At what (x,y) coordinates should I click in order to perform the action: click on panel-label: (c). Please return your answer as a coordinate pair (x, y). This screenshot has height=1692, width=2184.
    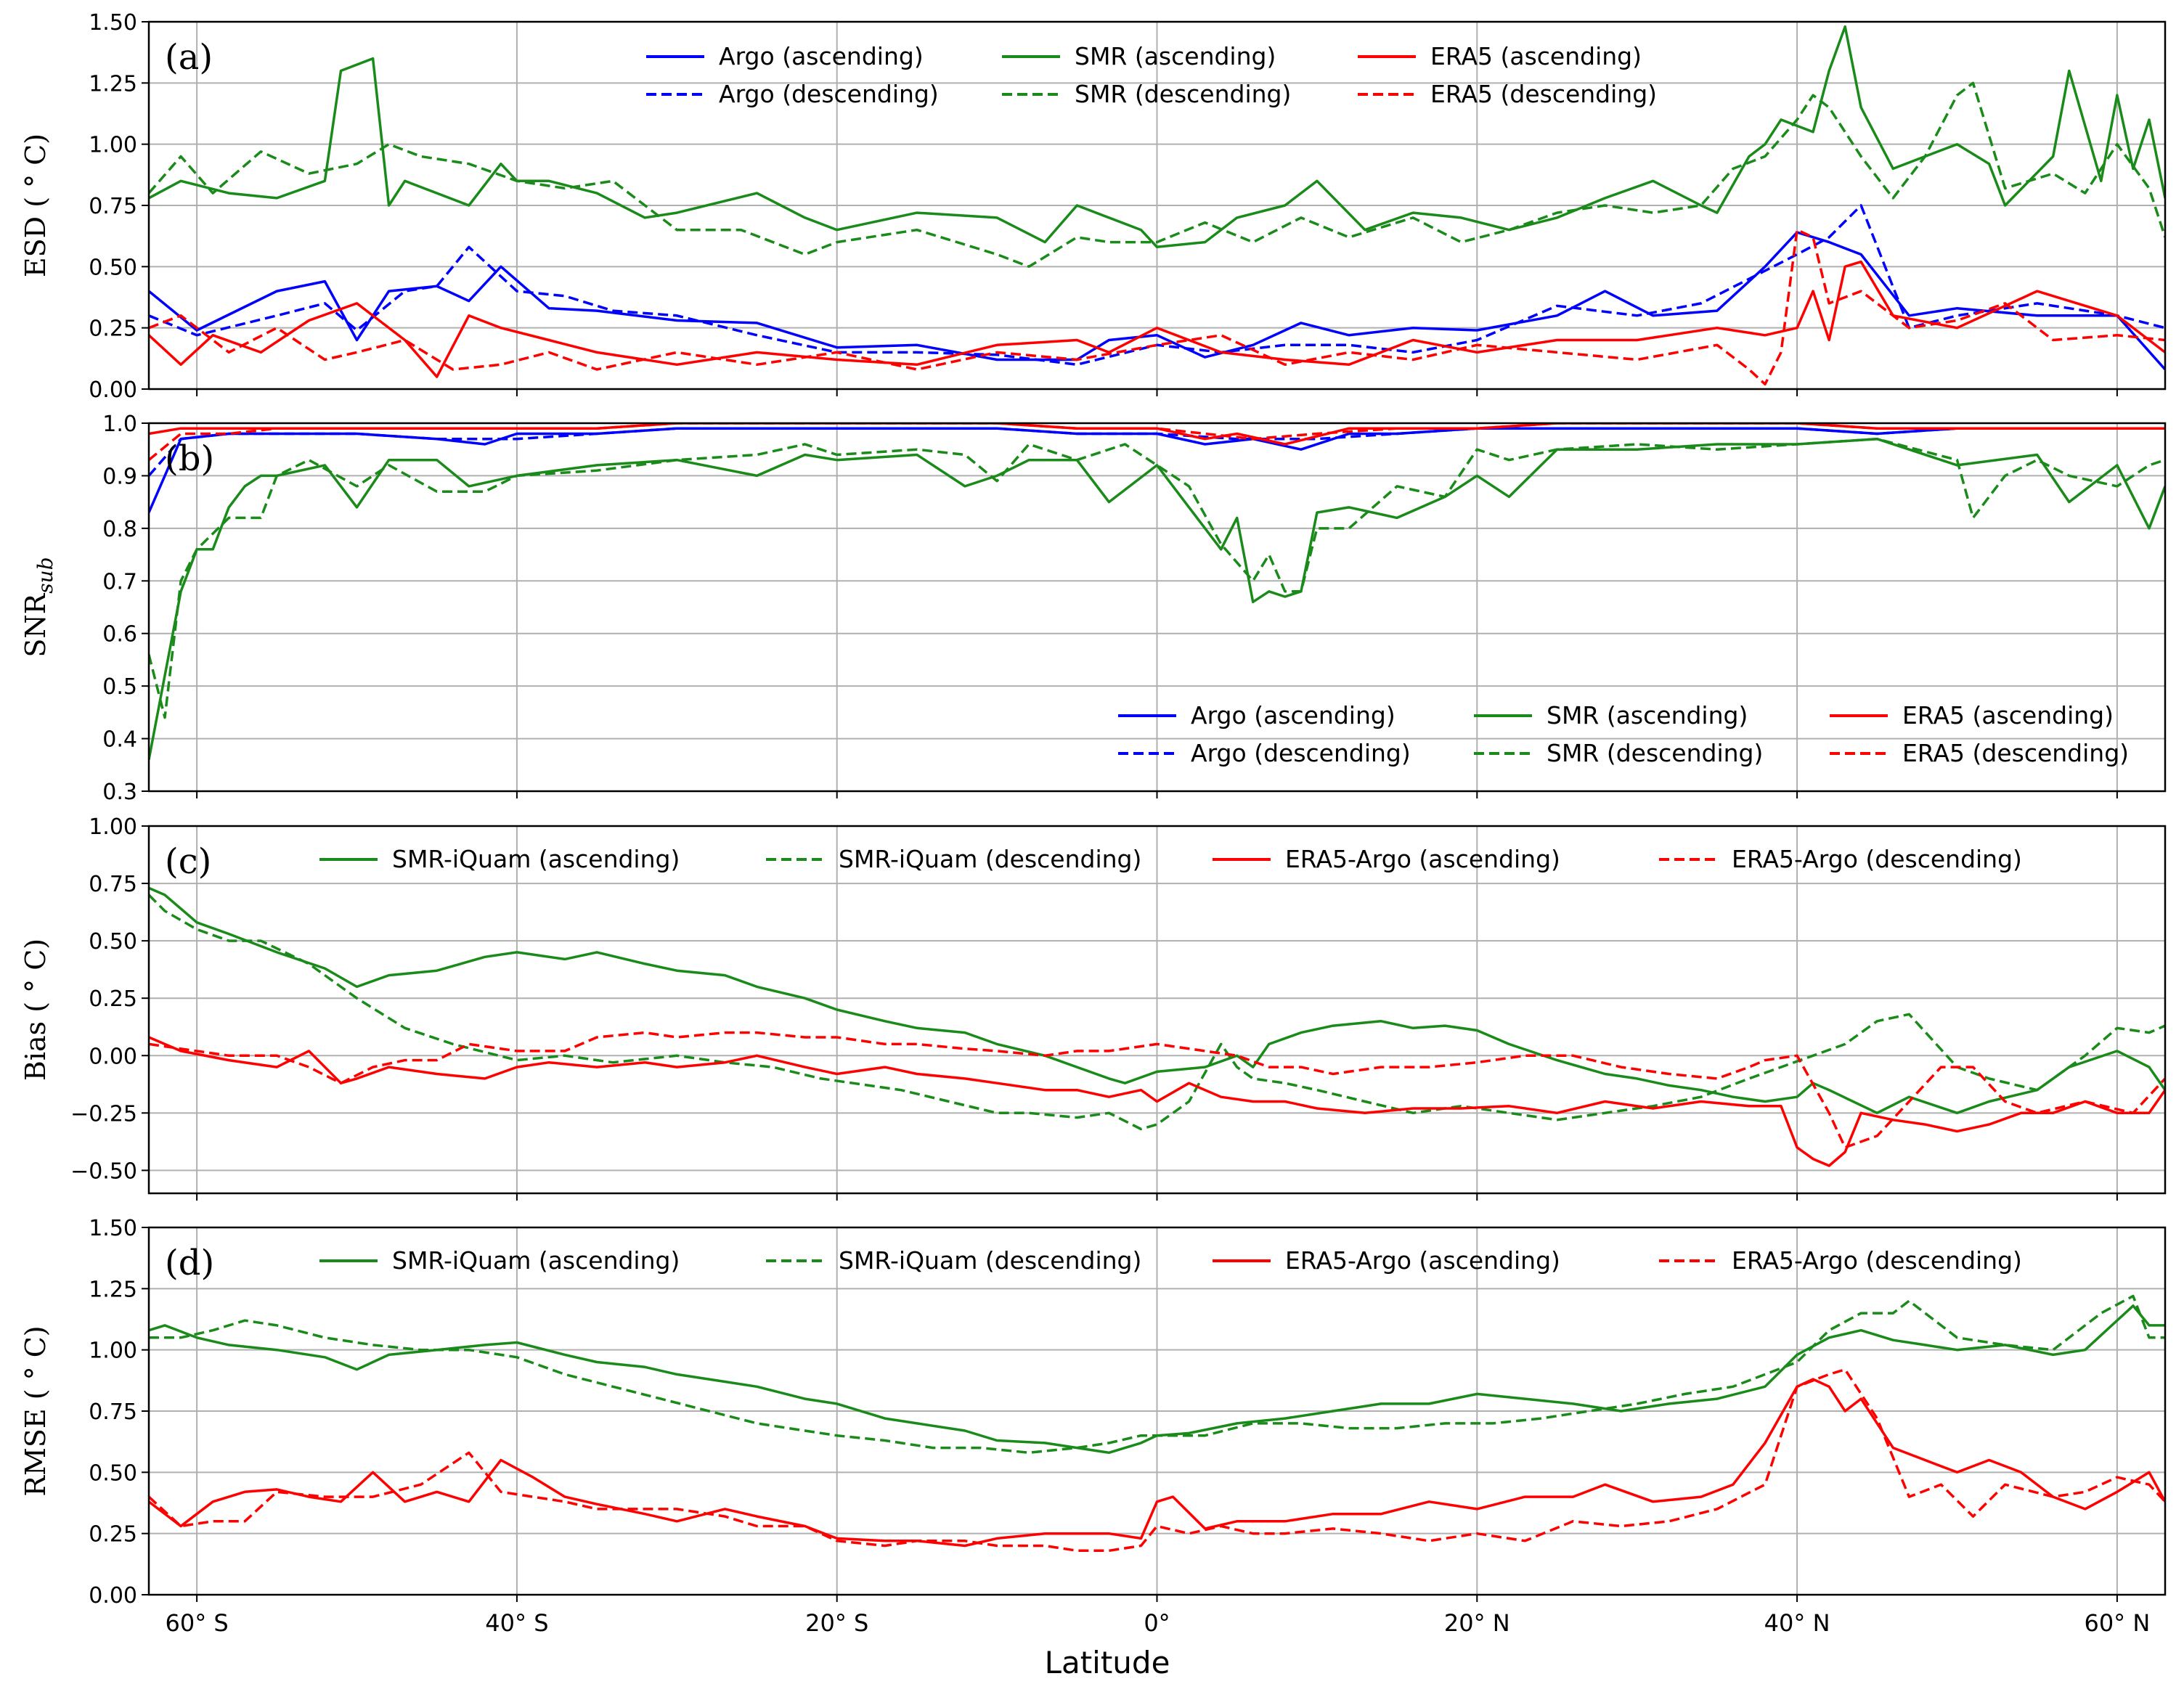
    Looking at the image, I should click on (188, 861).